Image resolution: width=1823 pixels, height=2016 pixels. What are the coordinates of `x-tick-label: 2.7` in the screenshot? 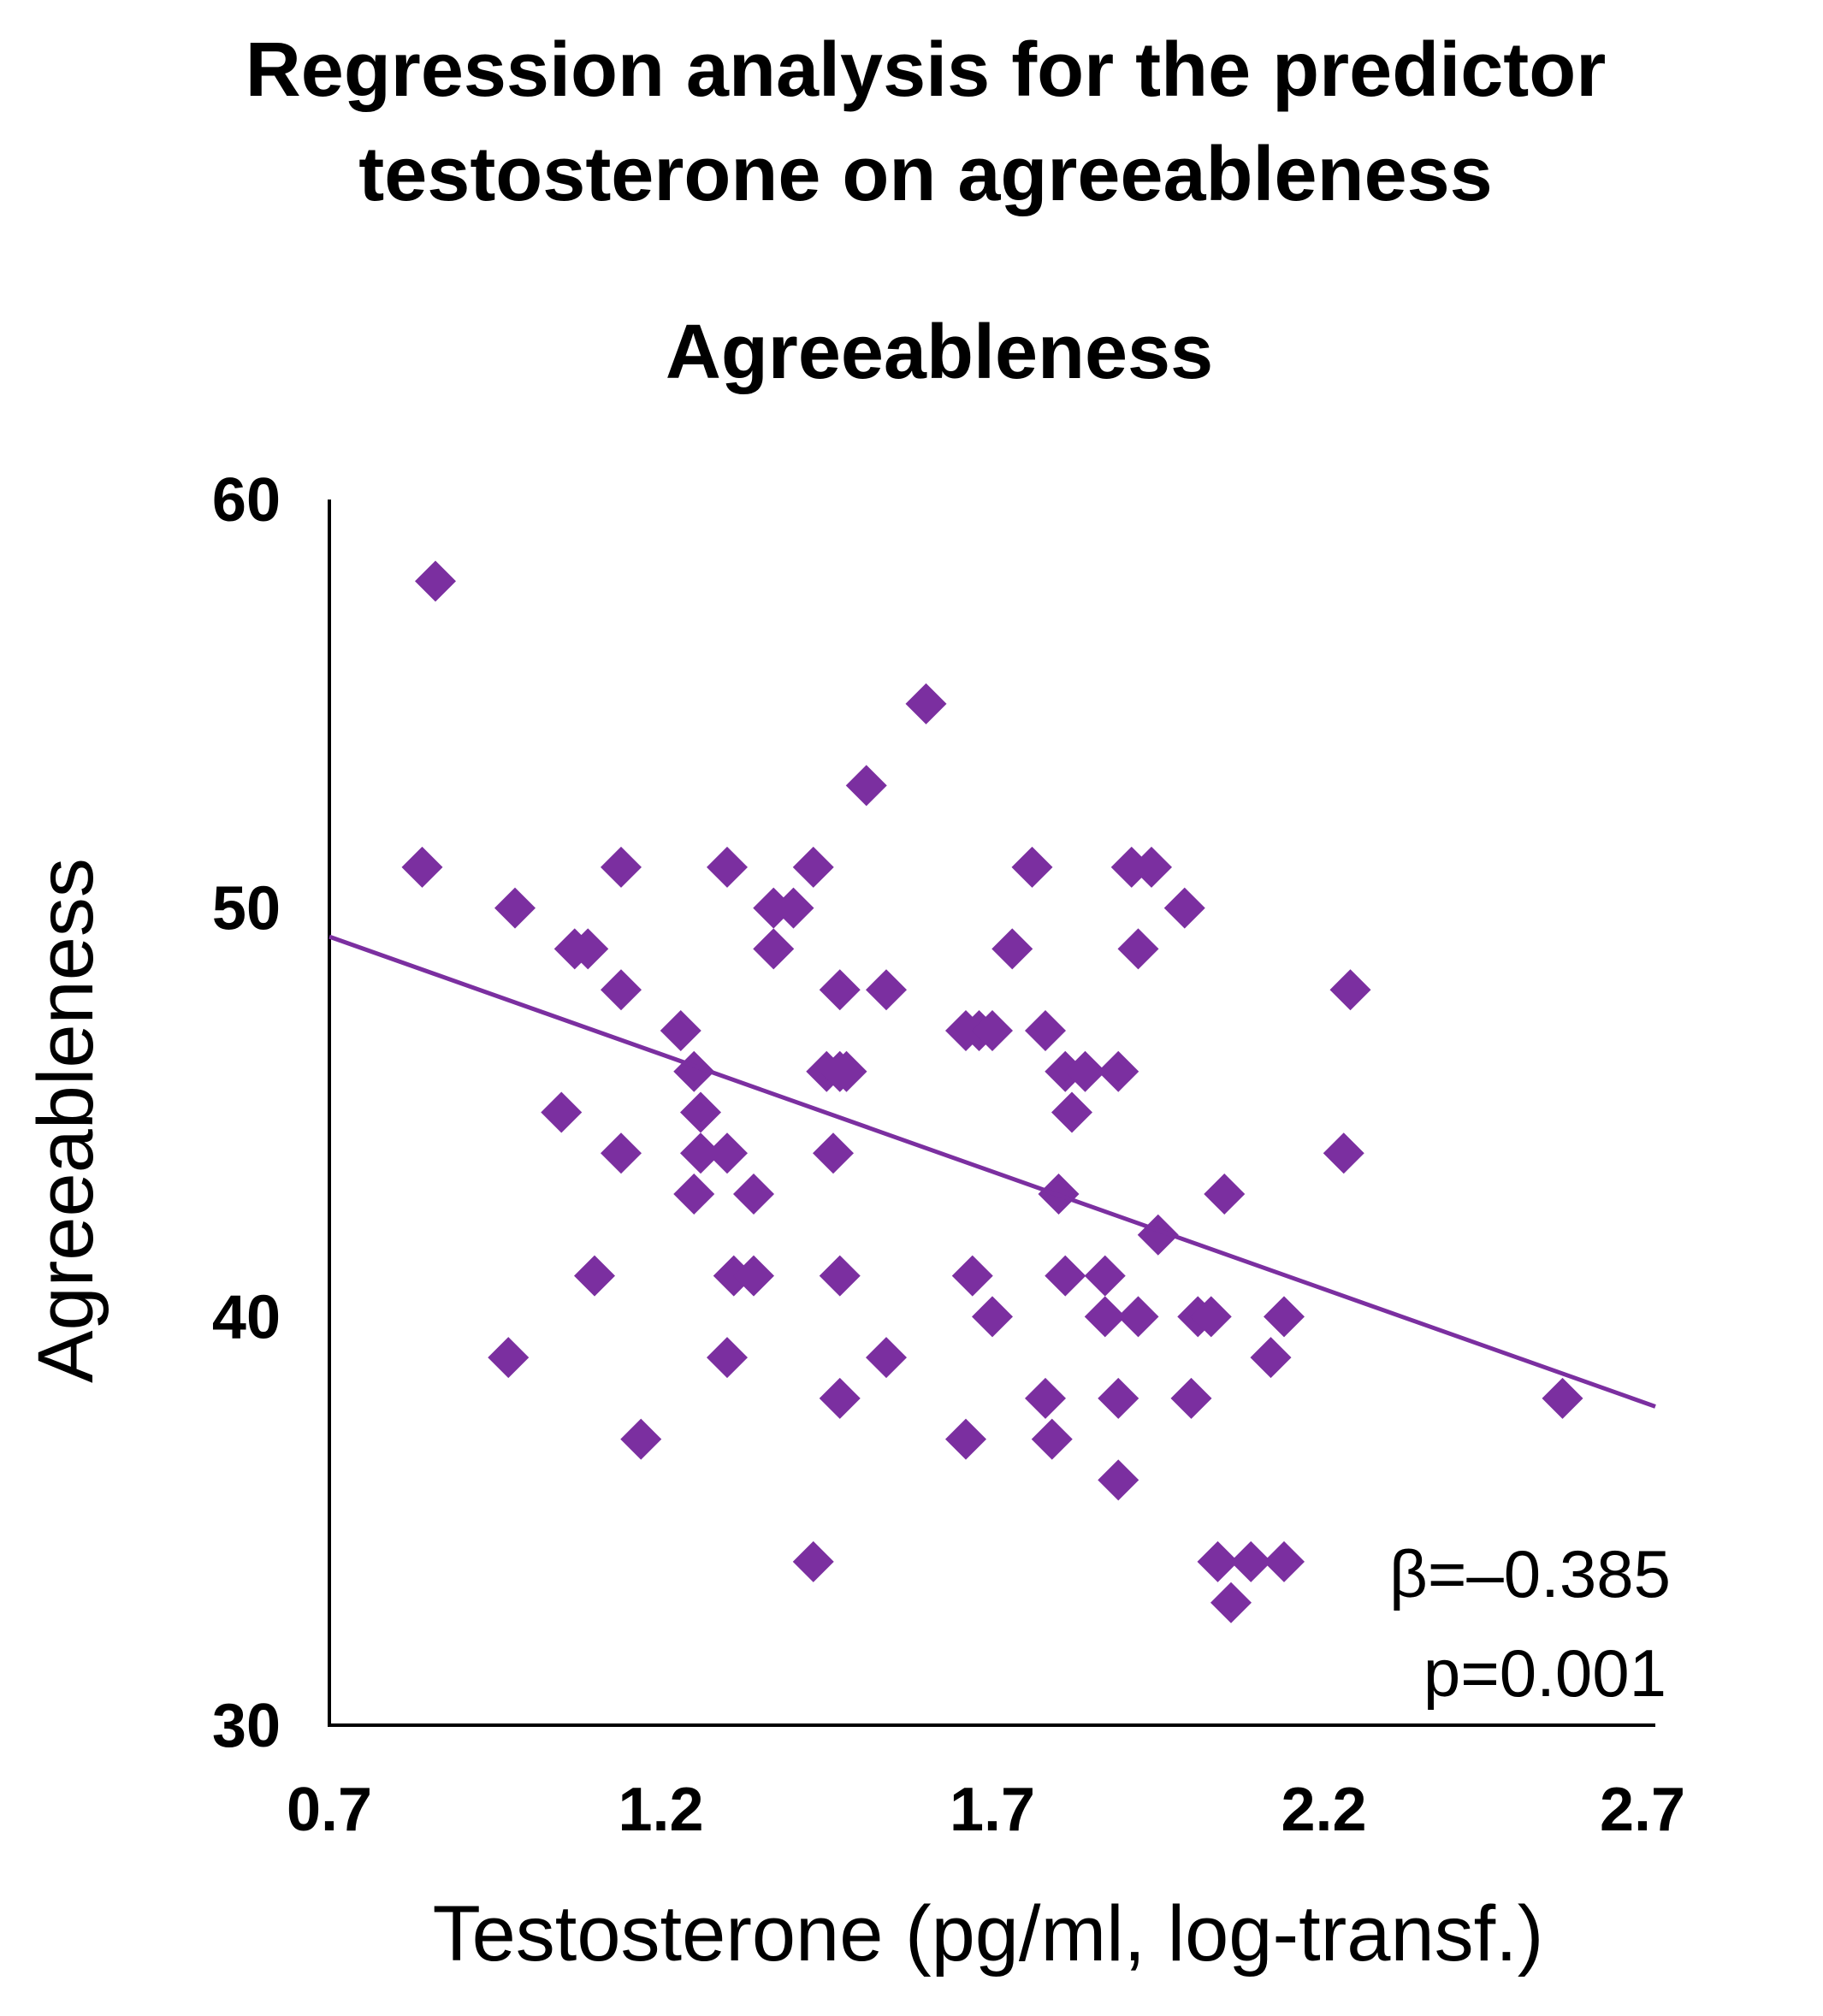 It's located at (1642, 1810).